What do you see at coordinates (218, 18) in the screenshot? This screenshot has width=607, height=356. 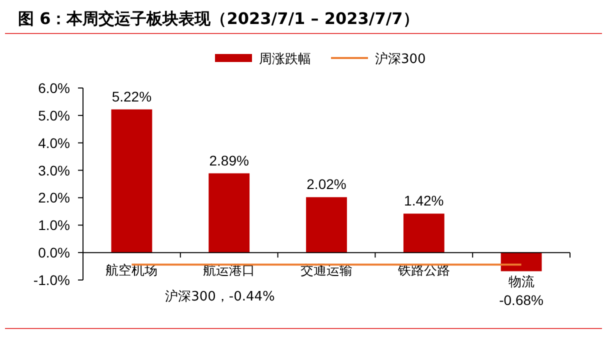 I see `chart-title: 图 6：本周交运子板块表现（2023/7/1 – 2023/7/7）` at bounding box center [218, 18].